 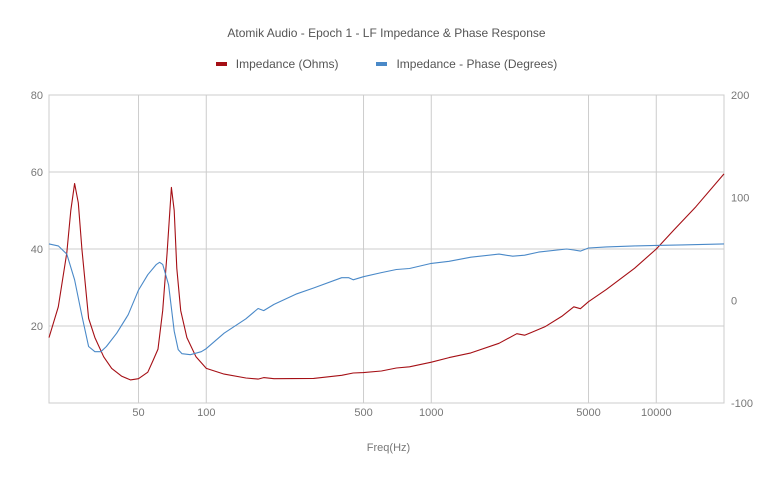 I want to click on x-tick-label: 5000, so click(x=588, y=413).